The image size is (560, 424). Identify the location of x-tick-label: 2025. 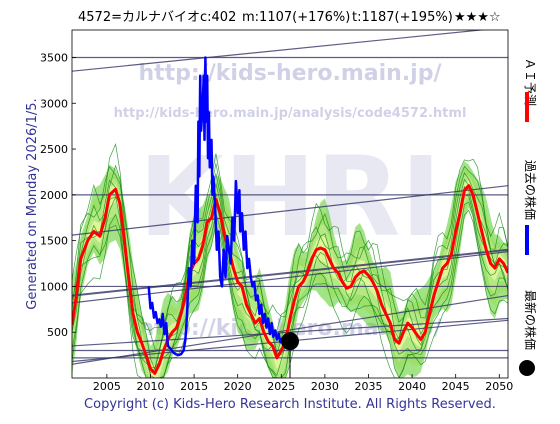
(281, 386).